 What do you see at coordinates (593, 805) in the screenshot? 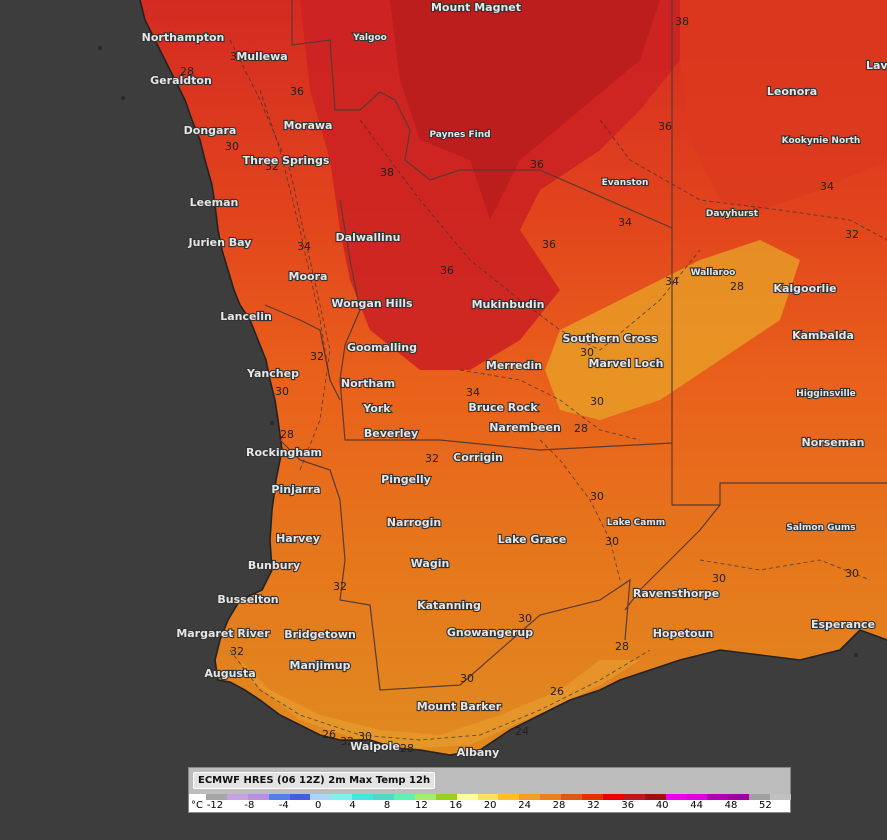
I see `legend-tick: 32` at bounding box center [593, 805].